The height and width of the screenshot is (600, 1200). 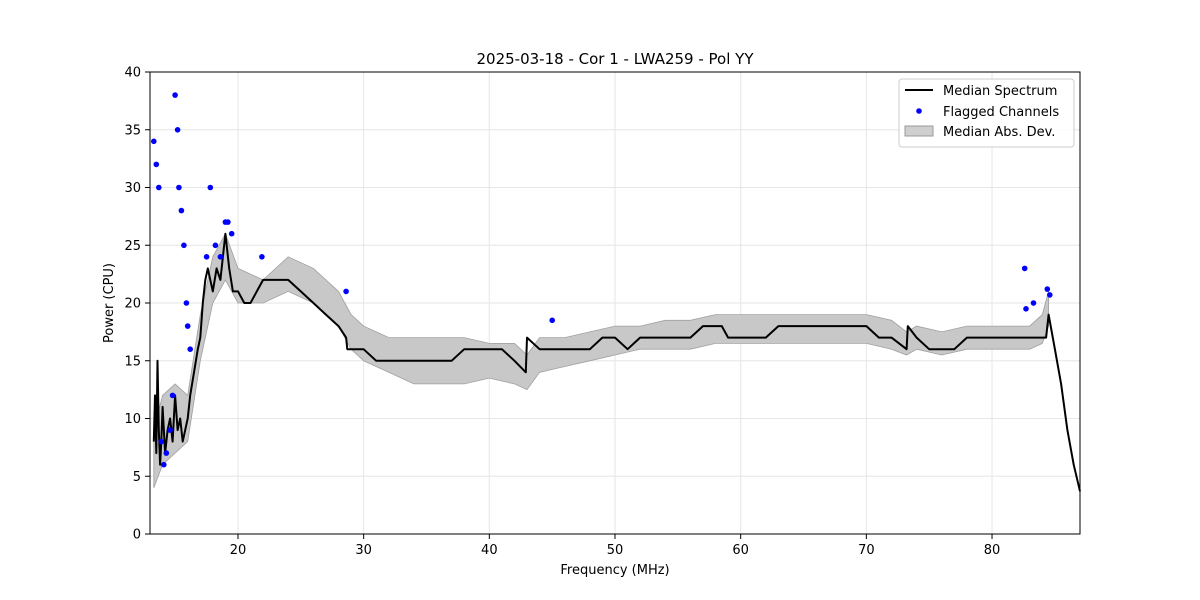 What do you see at coordinates (919, 131) in the screenshot?
I see `legend-mad-swatch` at bounding box center [919, 131].